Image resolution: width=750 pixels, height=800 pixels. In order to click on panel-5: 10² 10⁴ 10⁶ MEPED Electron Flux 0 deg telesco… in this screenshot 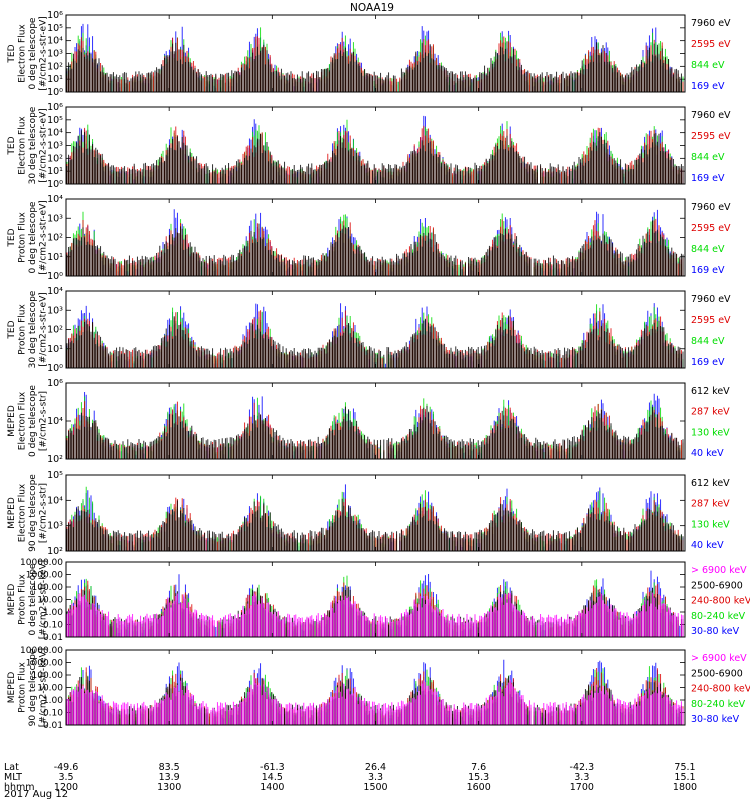, I will do `click(368, 421)`.